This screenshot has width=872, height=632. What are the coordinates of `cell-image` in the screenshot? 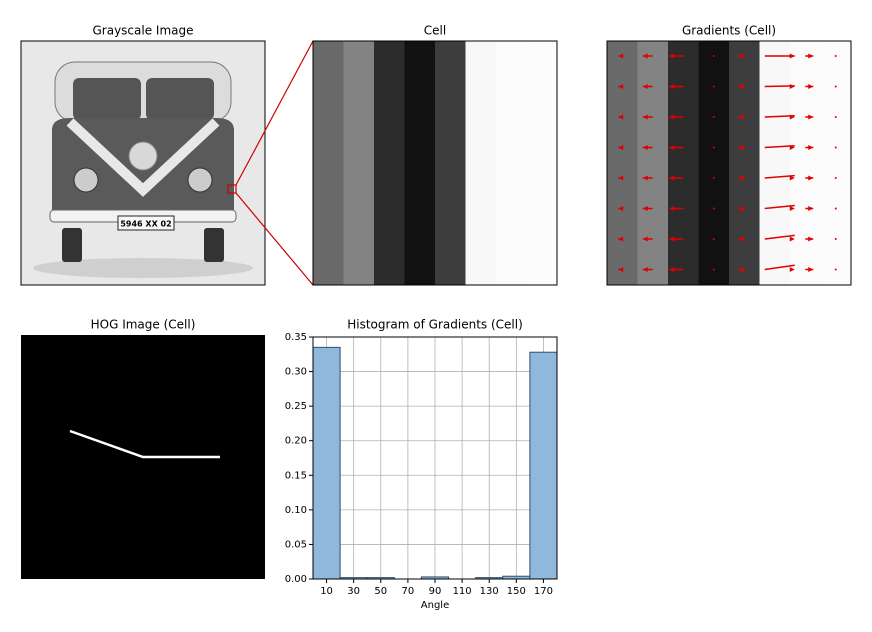 It's located at (435, 163).